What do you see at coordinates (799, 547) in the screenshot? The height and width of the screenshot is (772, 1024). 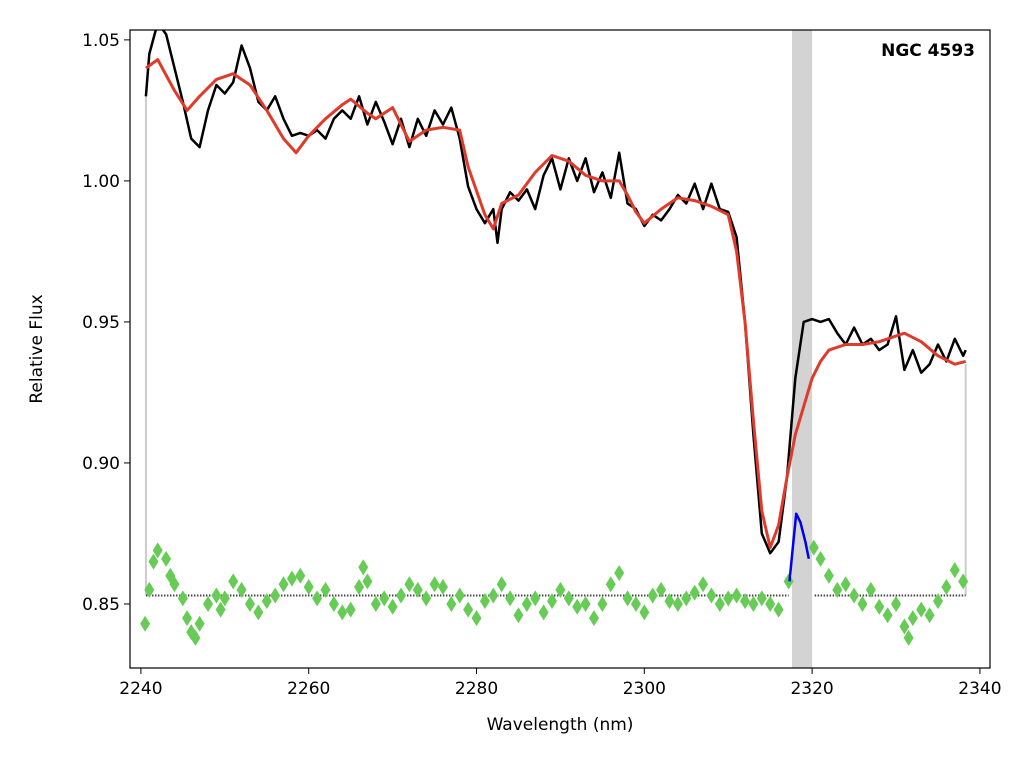 I see `spectrum-line` at bounding box center [799, 547].